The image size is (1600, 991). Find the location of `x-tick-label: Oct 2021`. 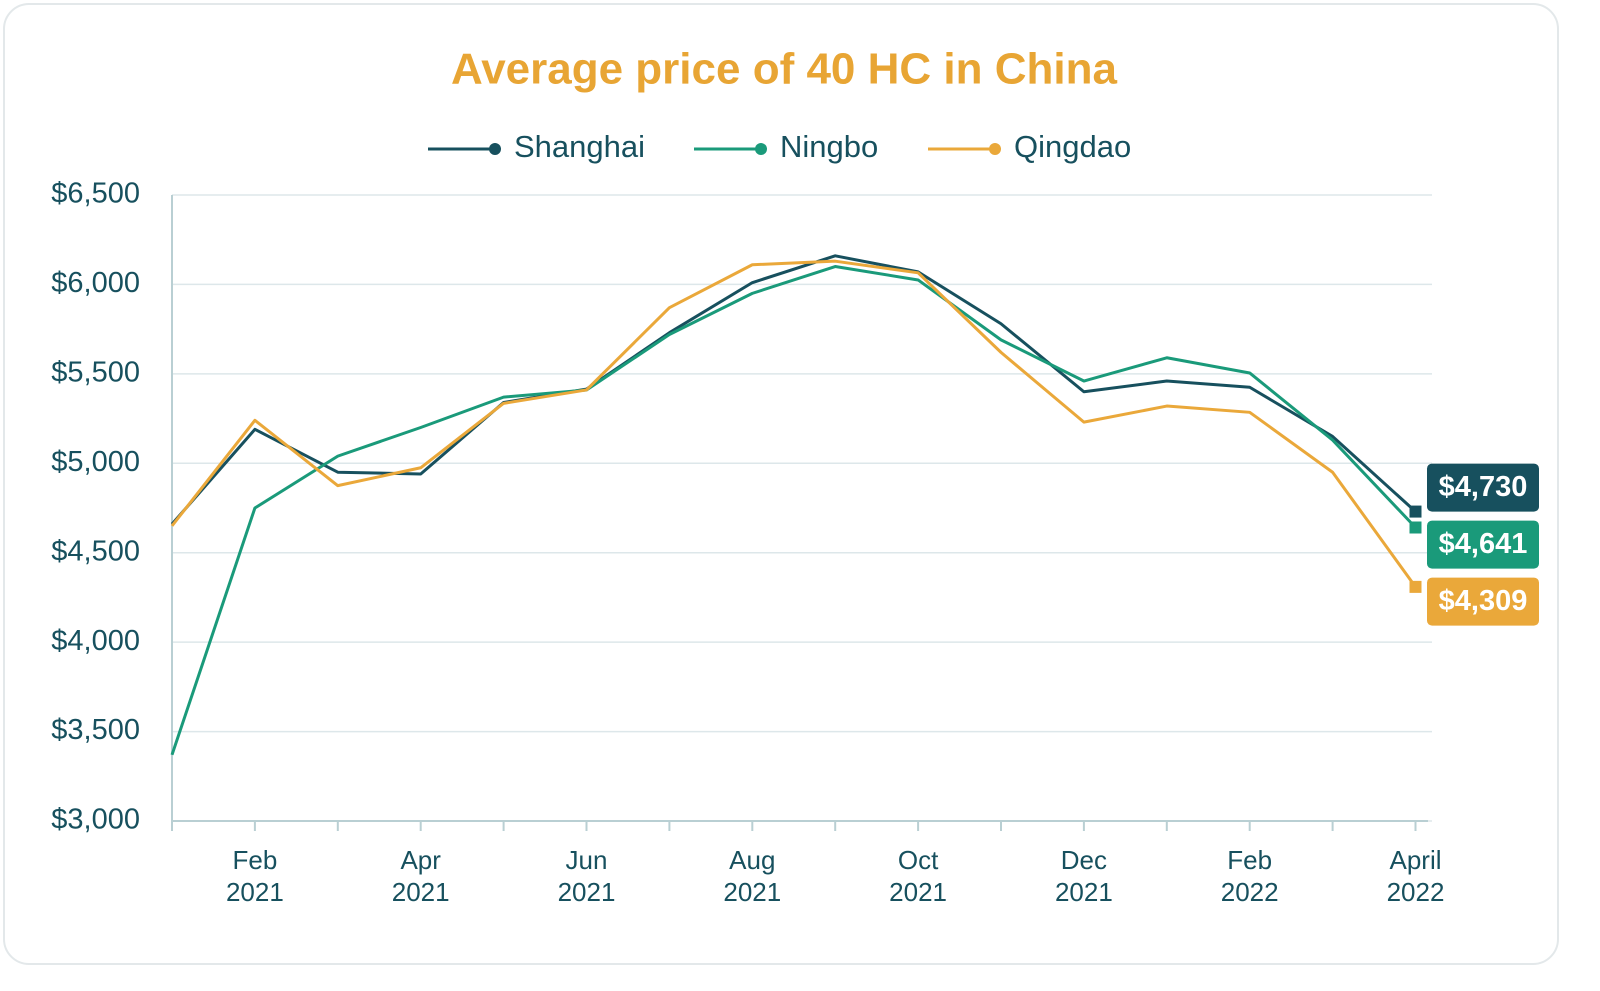

x-tick-label: Oct 2021 is located at coordinates (918, 876).